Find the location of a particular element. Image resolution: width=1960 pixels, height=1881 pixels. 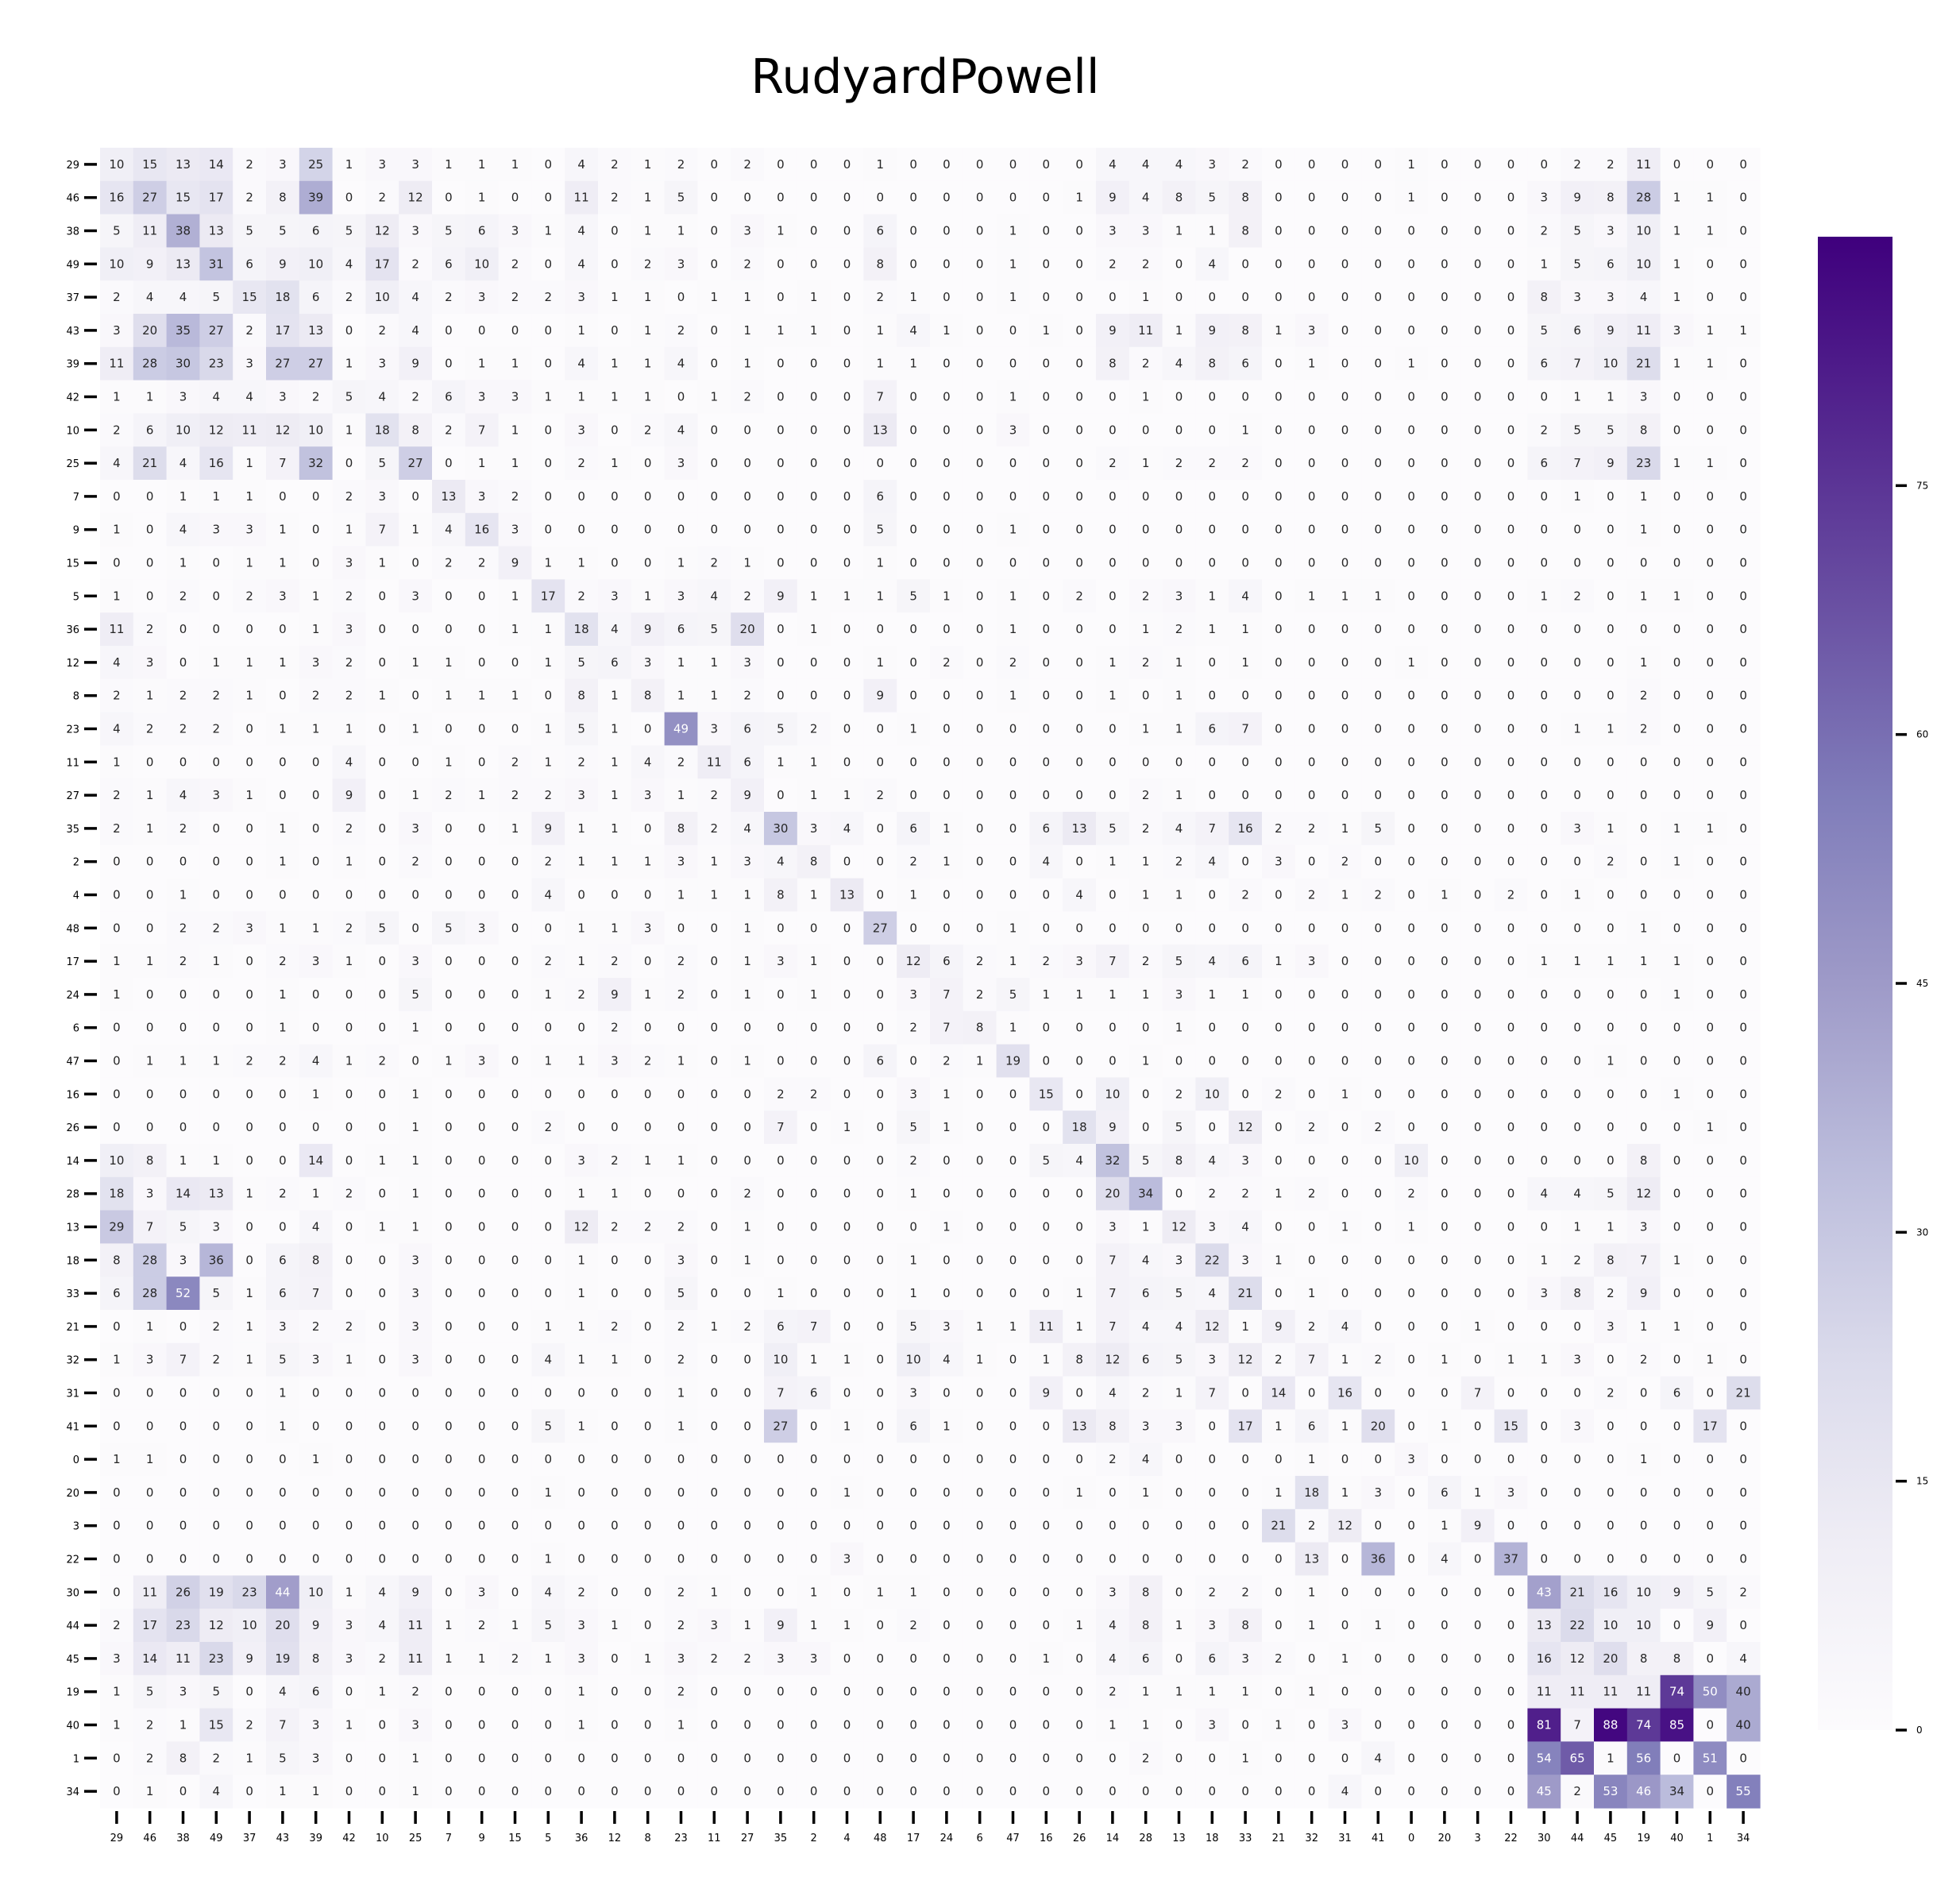

cell-value-label: 8 is located at coordinates (1577, 1293).